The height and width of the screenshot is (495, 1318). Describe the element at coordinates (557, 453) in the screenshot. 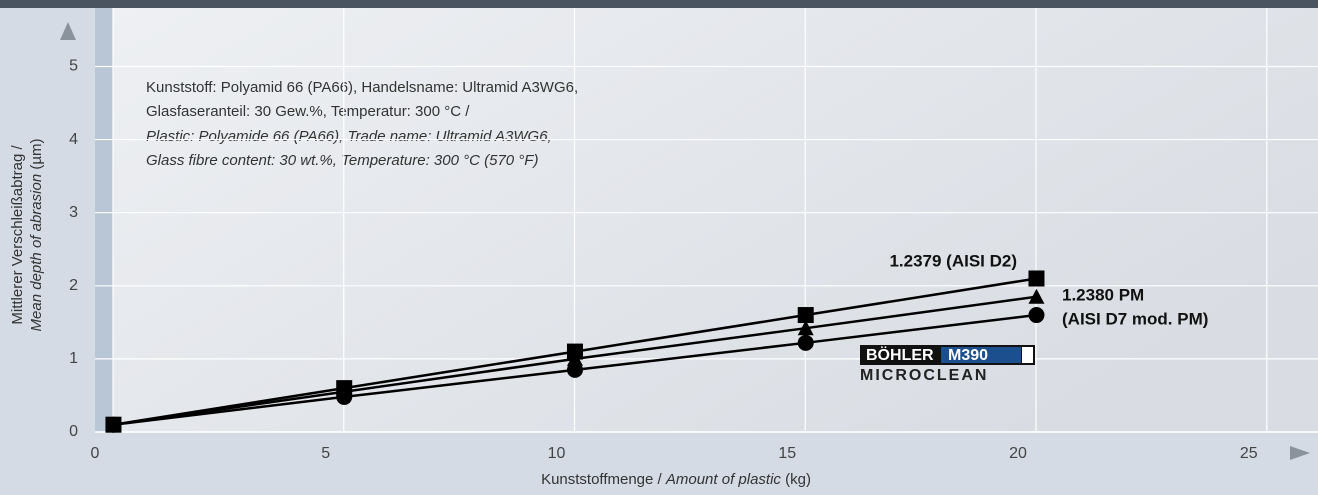

I see `x-tick-label: 10` at that location.